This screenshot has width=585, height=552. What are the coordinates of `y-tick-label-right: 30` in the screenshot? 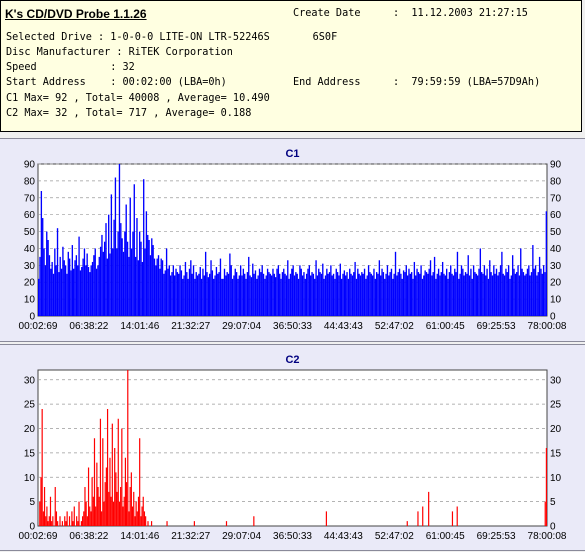 It's located at (556, 266).